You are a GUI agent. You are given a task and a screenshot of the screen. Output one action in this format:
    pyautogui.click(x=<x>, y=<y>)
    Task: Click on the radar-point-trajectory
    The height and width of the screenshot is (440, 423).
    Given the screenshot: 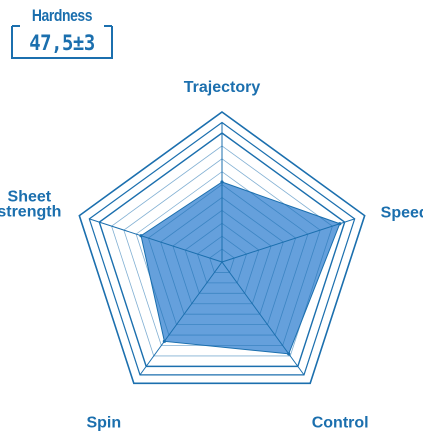 What is the action you would take?
    pyautogui.click(x=222, y=182)
    